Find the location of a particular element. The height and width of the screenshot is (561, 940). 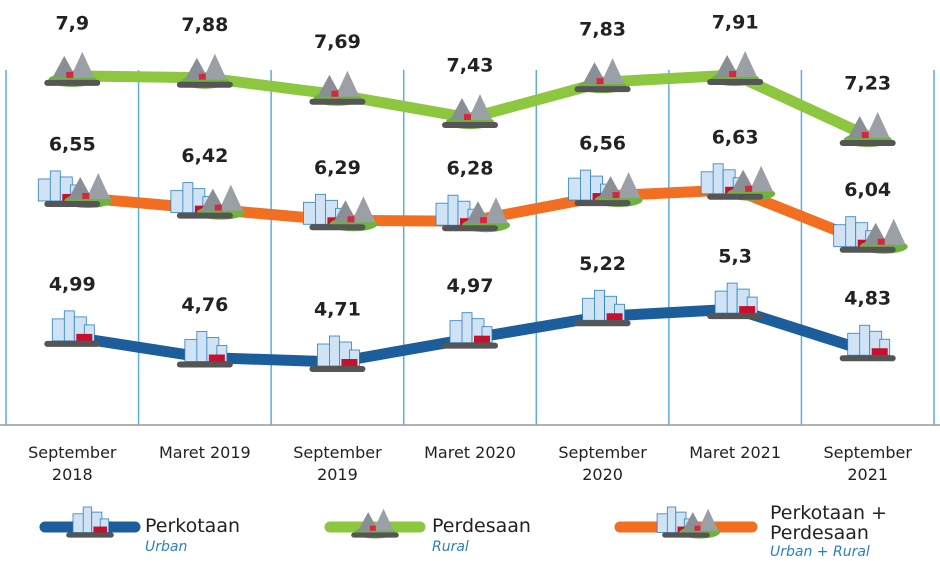

legend-label: Perkotaan + Perdesaan is located at coordinates (828, 523).